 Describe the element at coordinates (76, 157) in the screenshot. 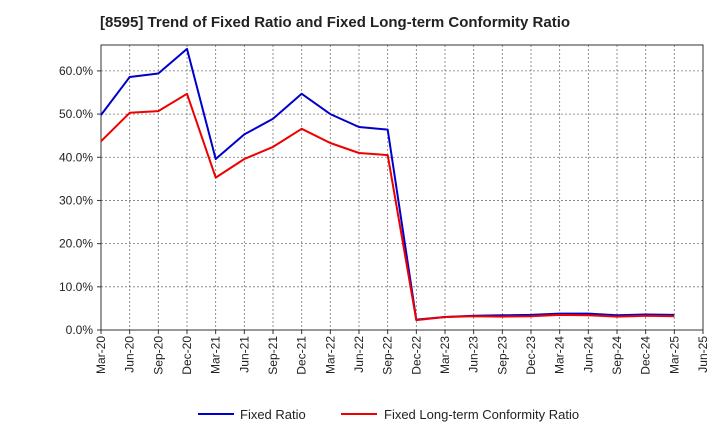

I see `y-tick-label: 40.0%` at that location.